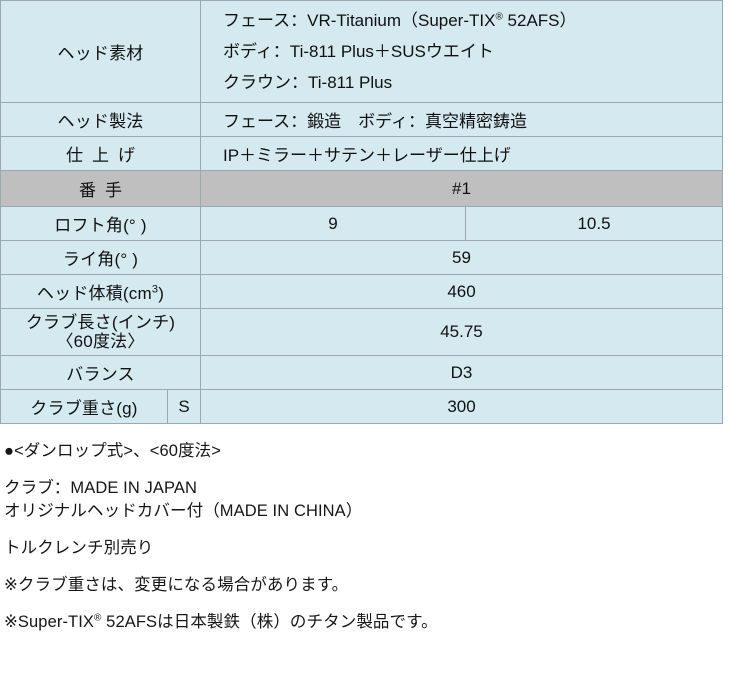 Image resolution: width=730 pixels, height=675 pixels. Describe the element at coordinates (100, 342) in the screenshot. I see `club-length-label-line2: 〈60度法〉` at that location.